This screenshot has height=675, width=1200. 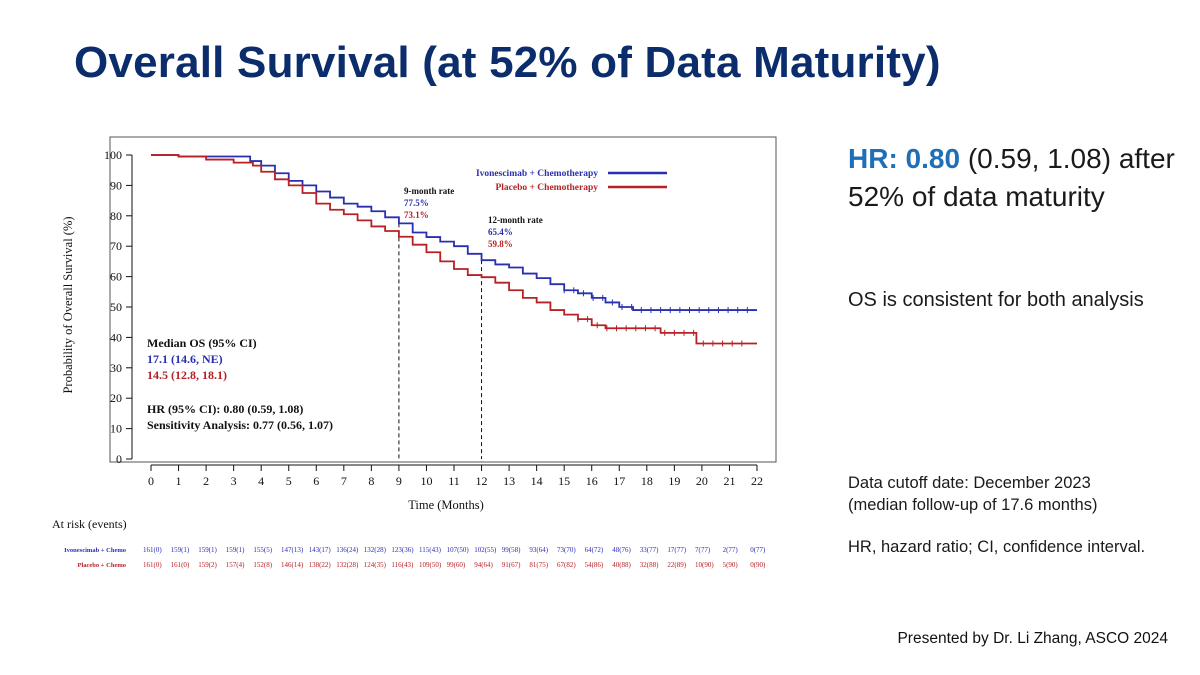 I want to click on at-risk-cell: 17(77), so click(x=676, y=550).